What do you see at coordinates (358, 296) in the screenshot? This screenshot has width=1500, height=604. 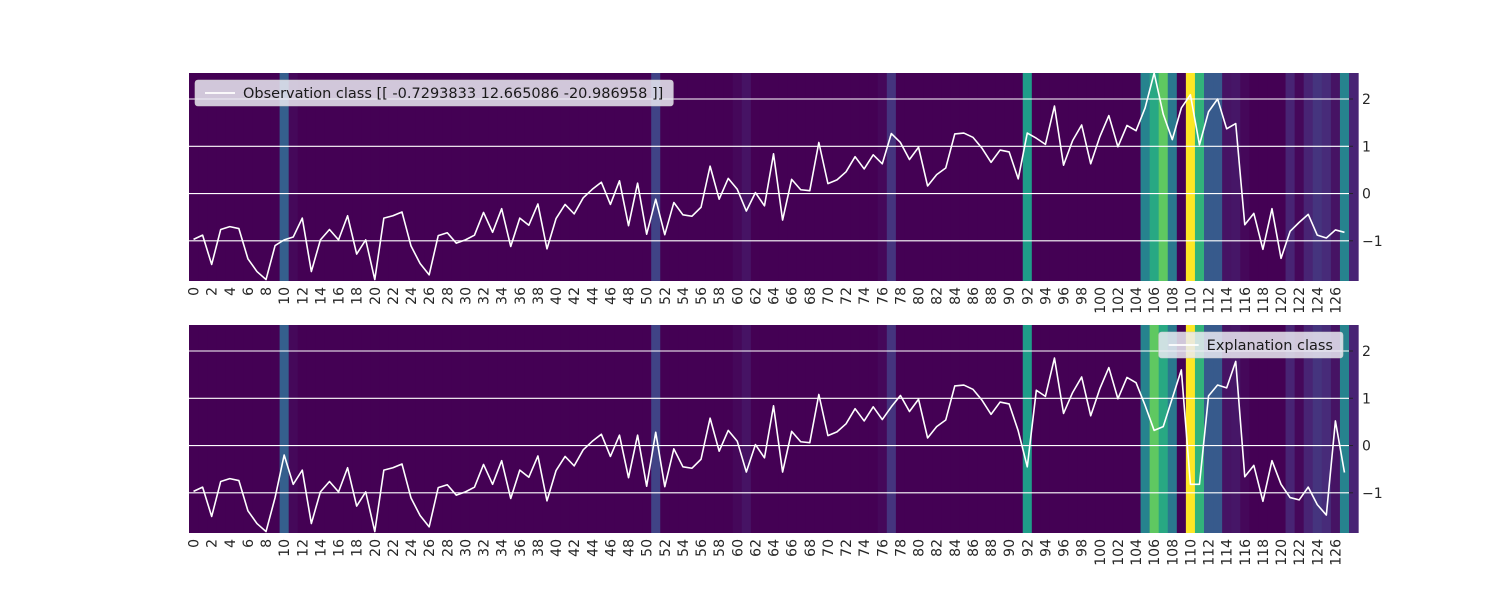 I see `x-tick-label: 18` at bounding box center [358, 296].